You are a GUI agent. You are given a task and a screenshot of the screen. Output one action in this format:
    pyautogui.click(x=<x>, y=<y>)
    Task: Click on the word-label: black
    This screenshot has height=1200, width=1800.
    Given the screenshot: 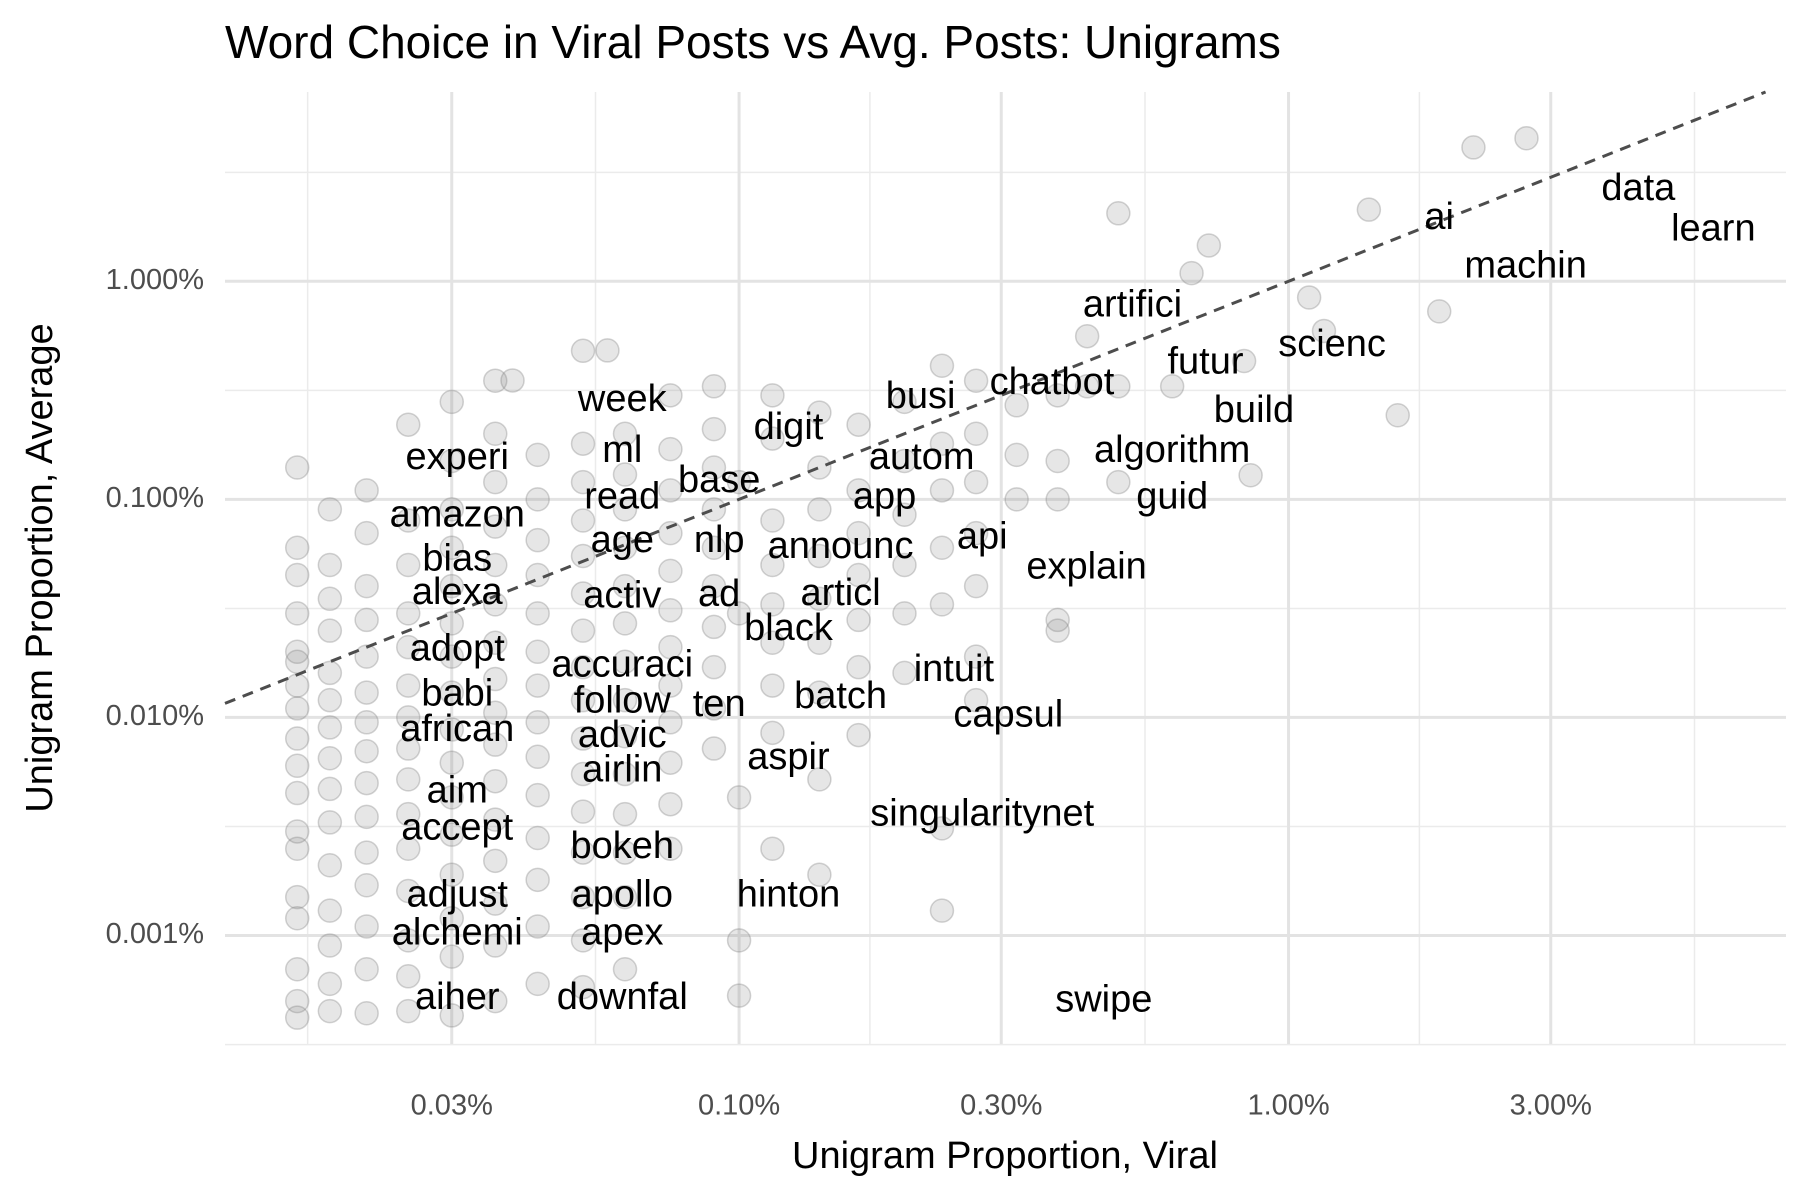 What is the action you would take?
    pyautogui.click(x=789, y=628)
    